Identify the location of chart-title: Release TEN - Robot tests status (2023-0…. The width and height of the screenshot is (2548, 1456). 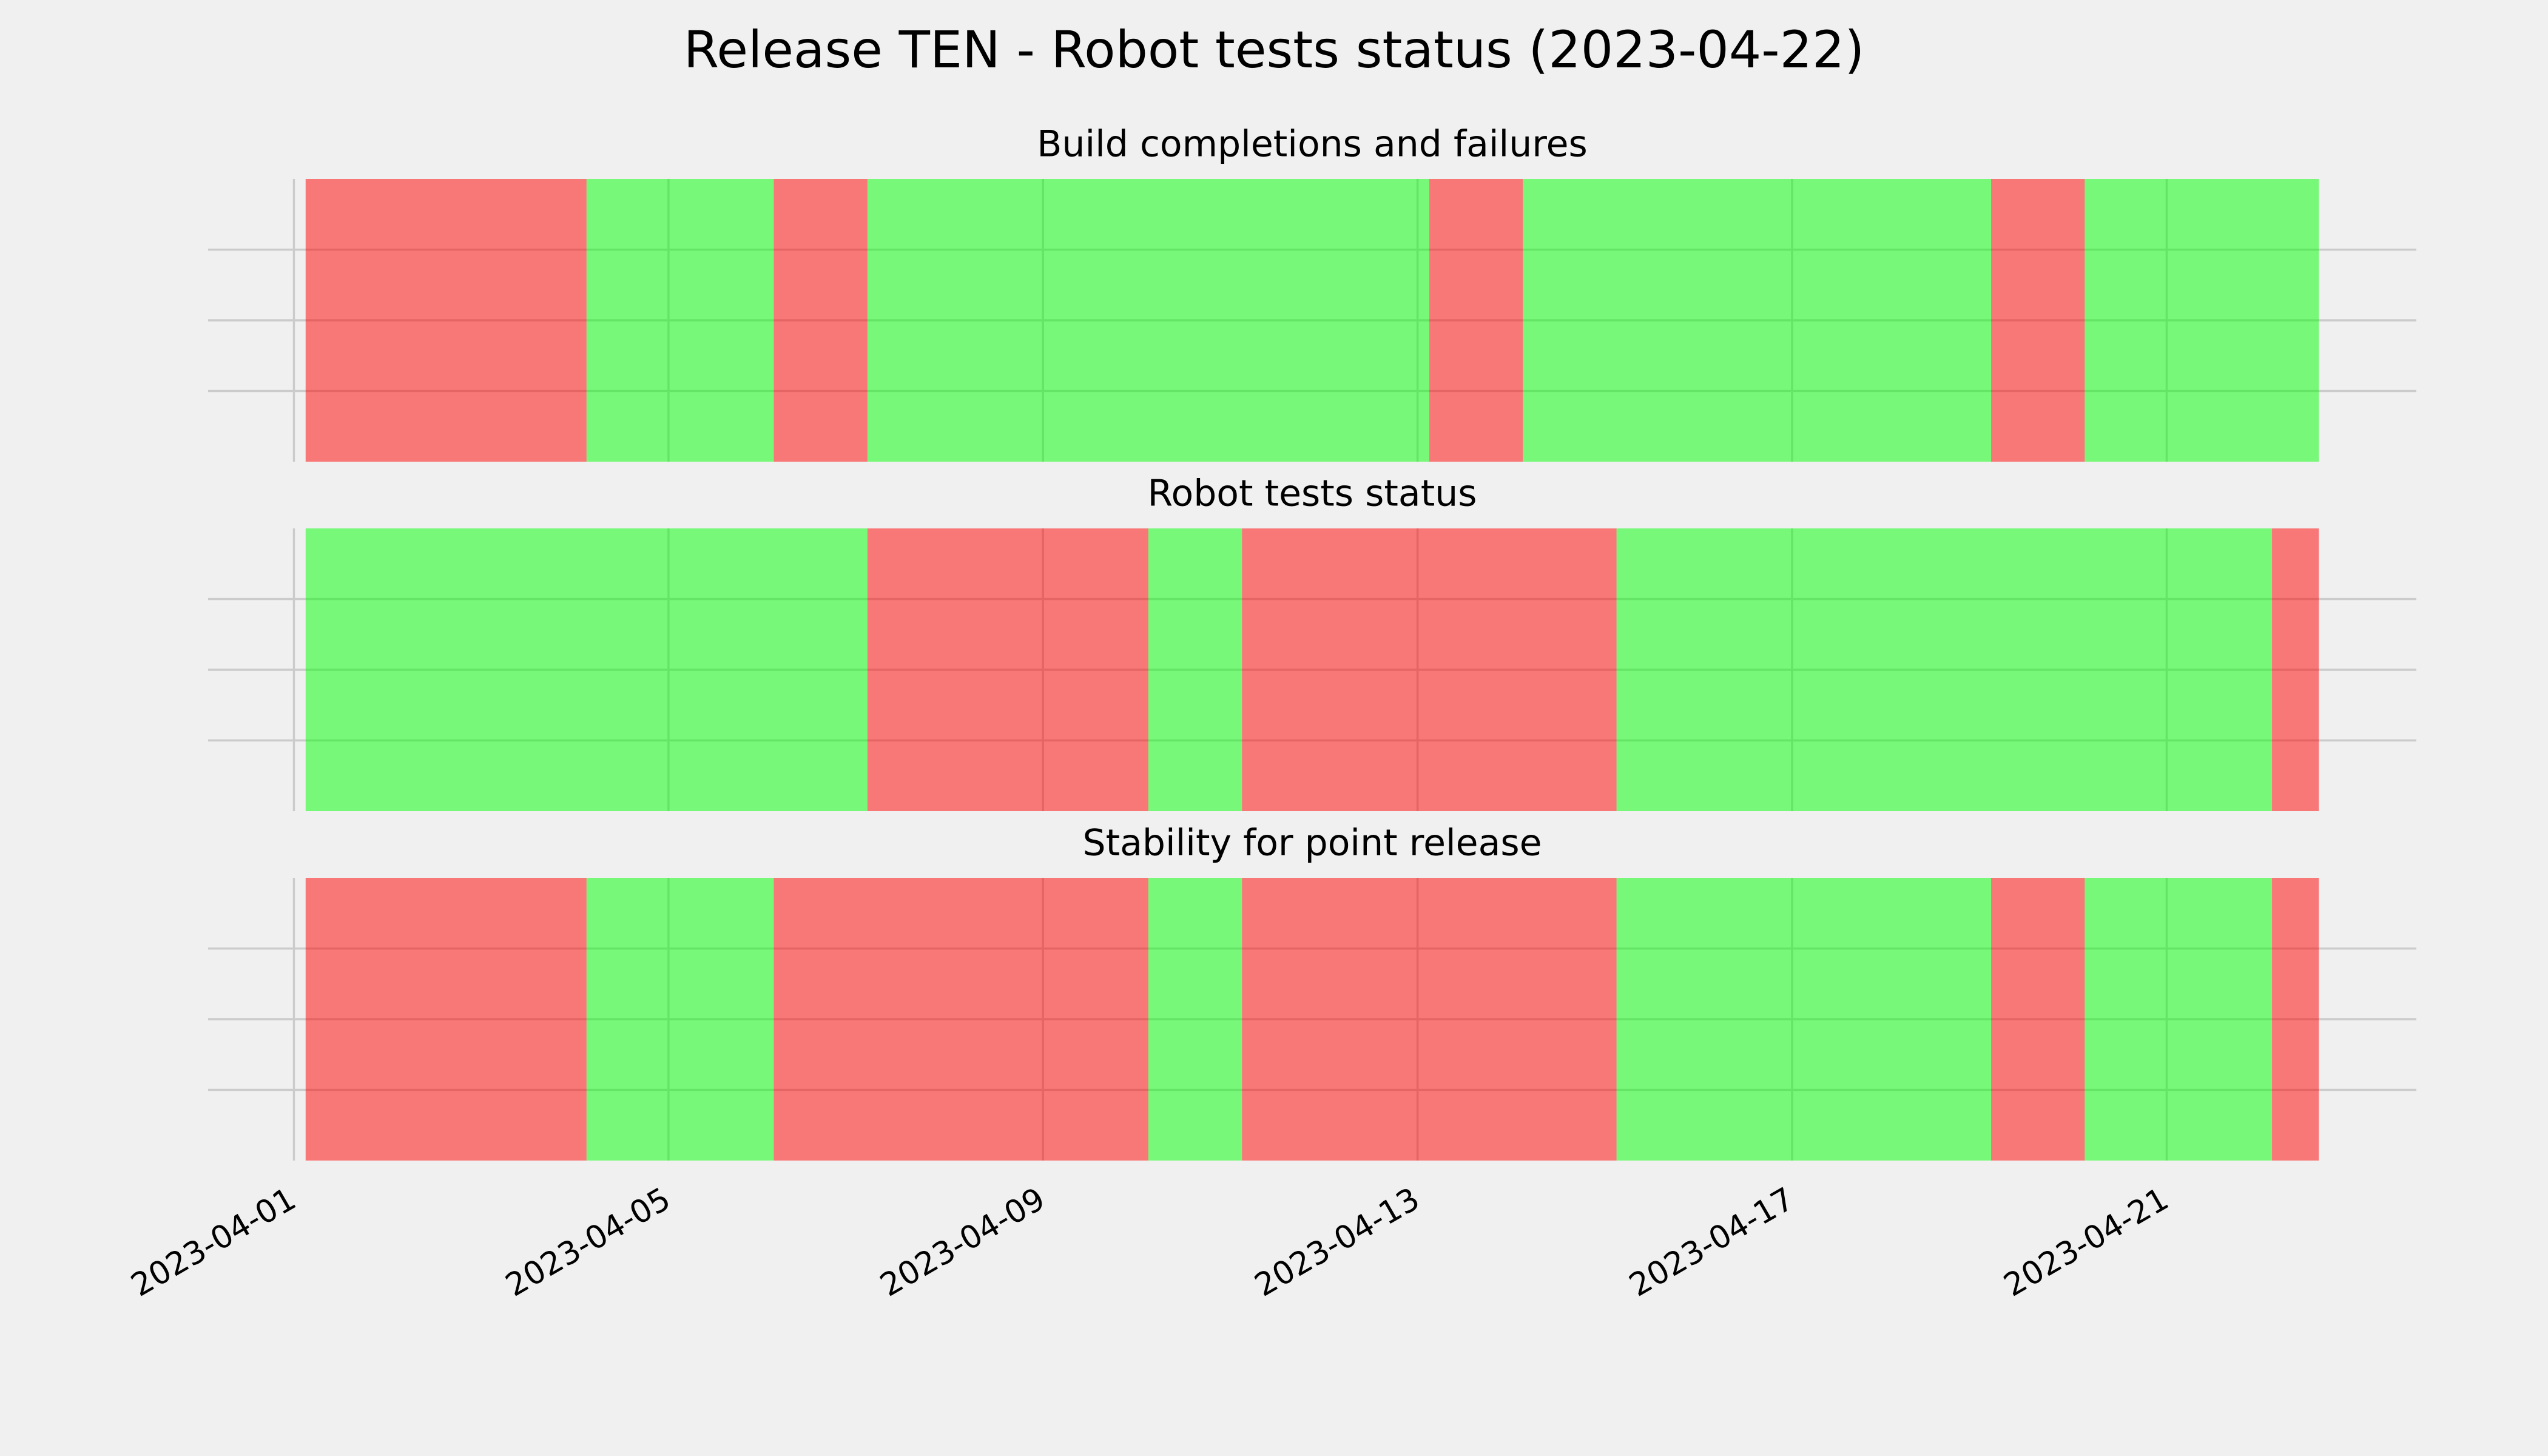
(1274, 49).